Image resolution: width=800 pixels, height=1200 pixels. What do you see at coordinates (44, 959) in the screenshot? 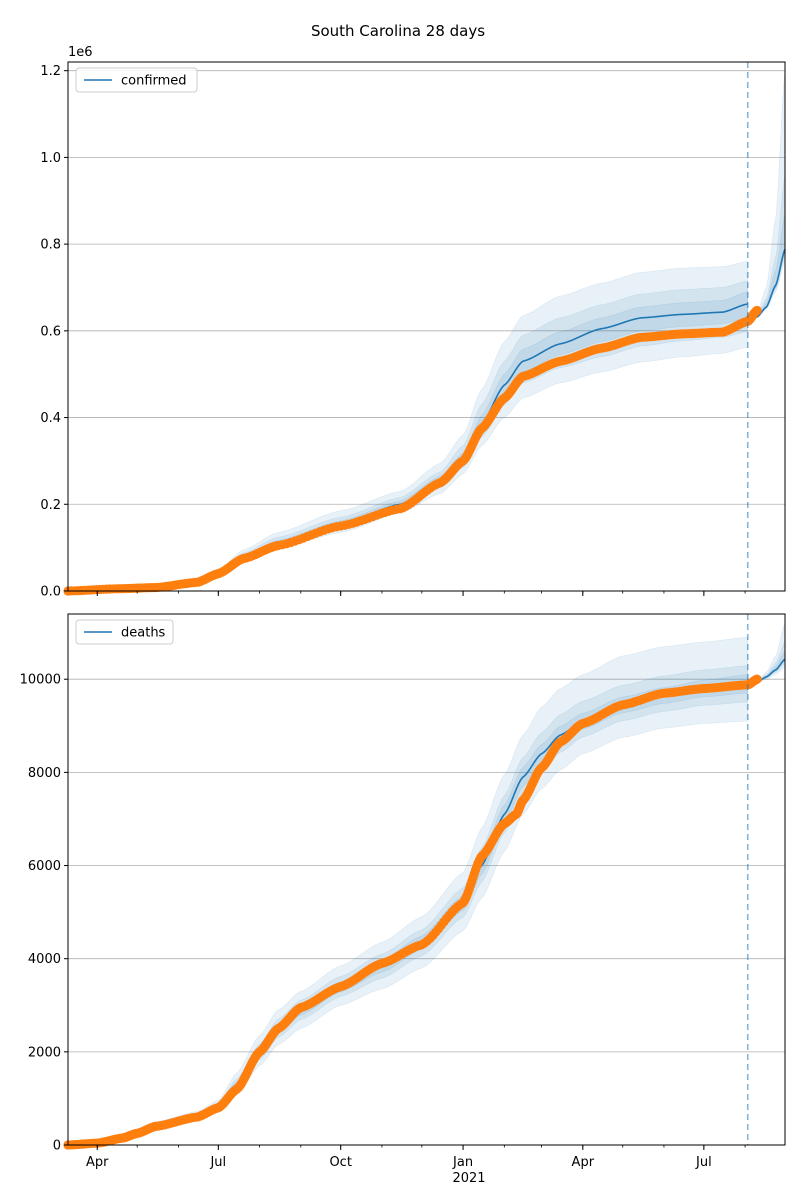
I see `y-tick-label: 4000` at bounding box center [44, 959].